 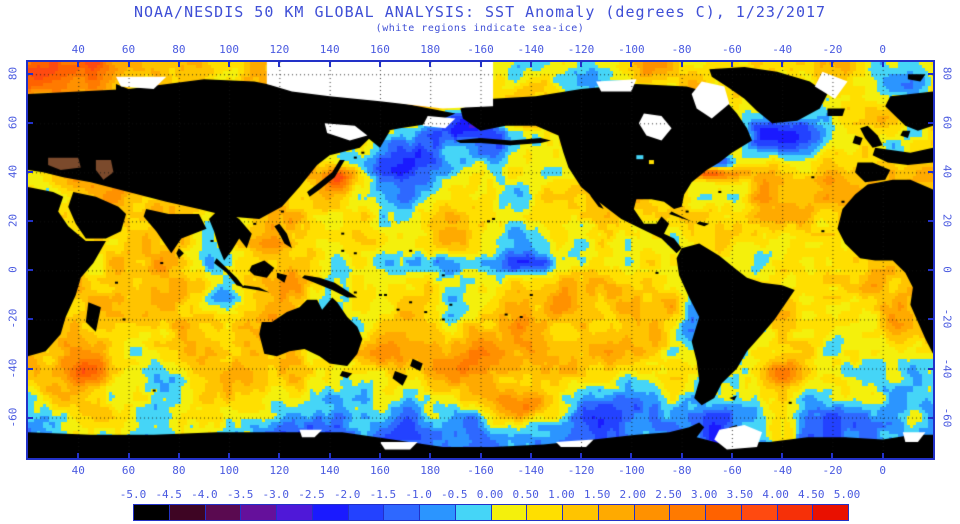 What do you see at coordinates (311, 494) in the screenshot?
I see `colorbar-tick-label: -2.5` at bounding box center [311, 494].